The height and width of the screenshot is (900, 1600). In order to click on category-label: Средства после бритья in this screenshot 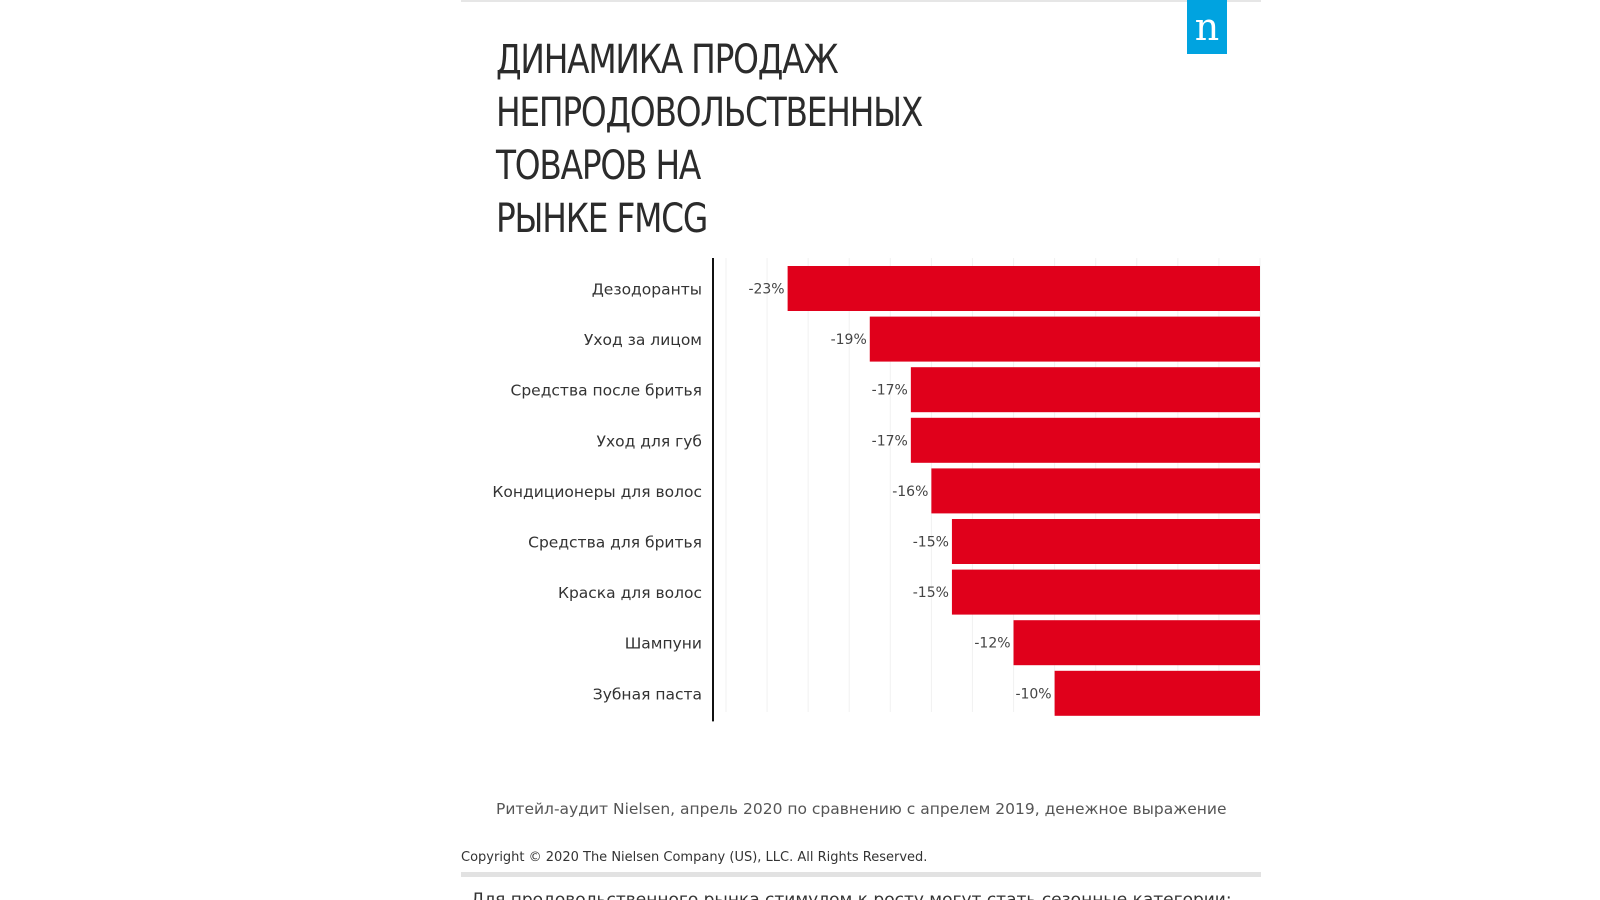, I will do `click(607, 391)`.